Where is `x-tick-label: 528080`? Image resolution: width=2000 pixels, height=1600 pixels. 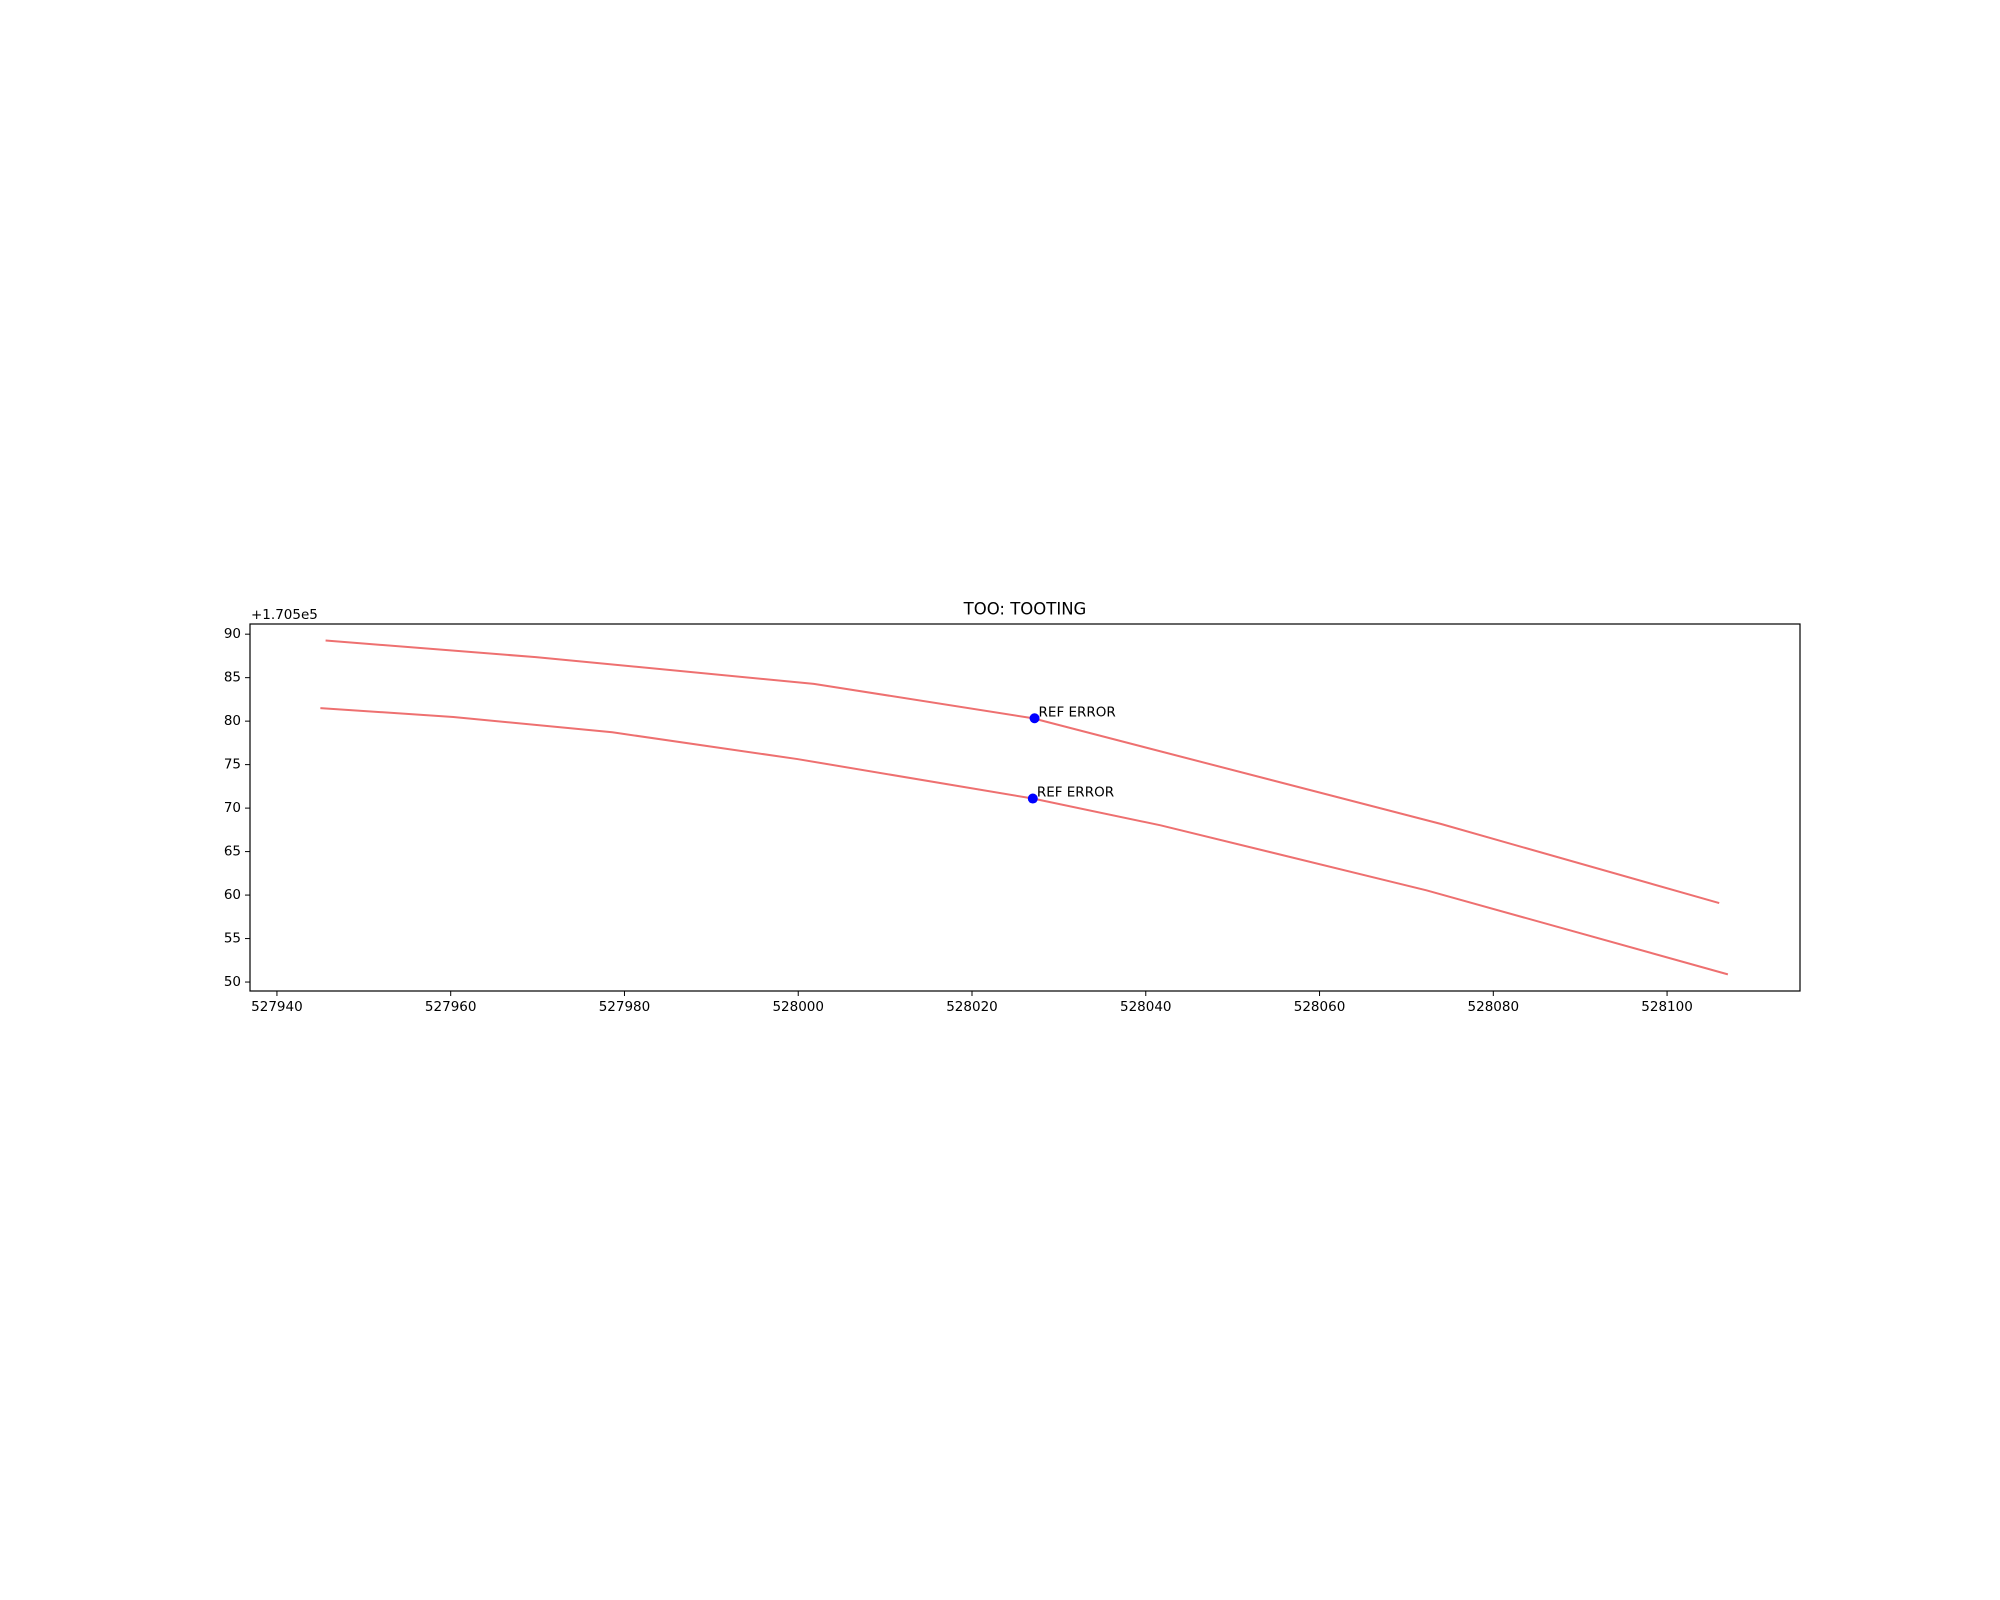 x-tick-label: 528080 is located at coordinates (1494, 1007).